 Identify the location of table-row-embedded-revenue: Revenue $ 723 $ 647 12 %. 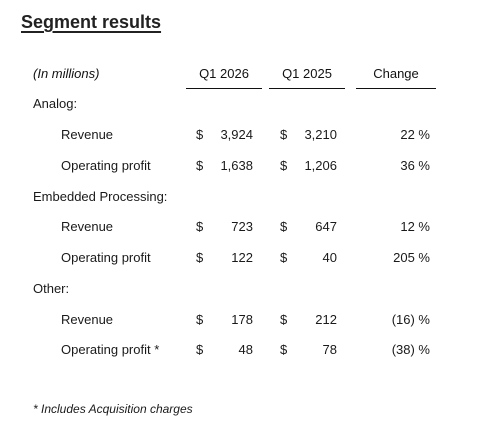
(241, 228).